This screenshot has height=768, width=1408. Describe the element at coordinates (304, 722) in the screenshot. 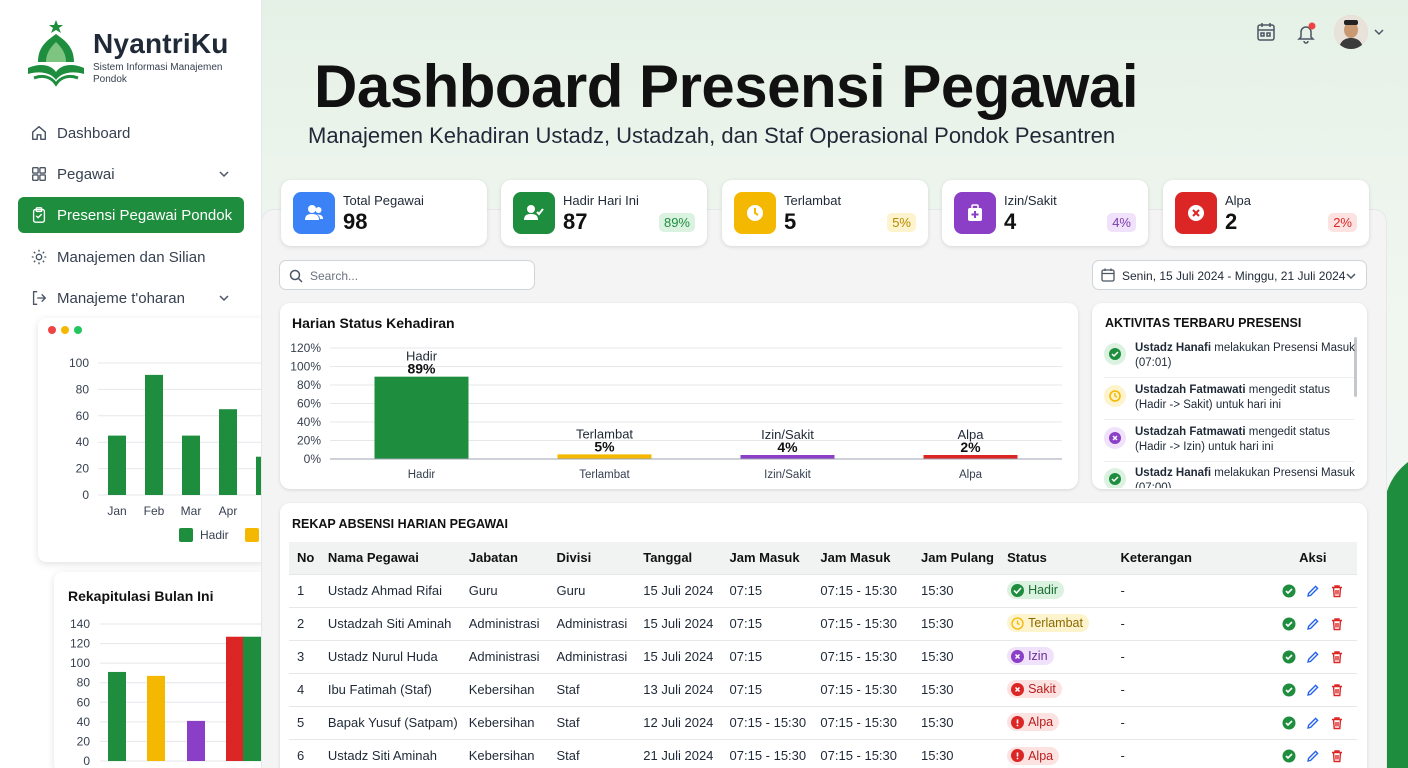

I see `table-cell: 5` at that location.